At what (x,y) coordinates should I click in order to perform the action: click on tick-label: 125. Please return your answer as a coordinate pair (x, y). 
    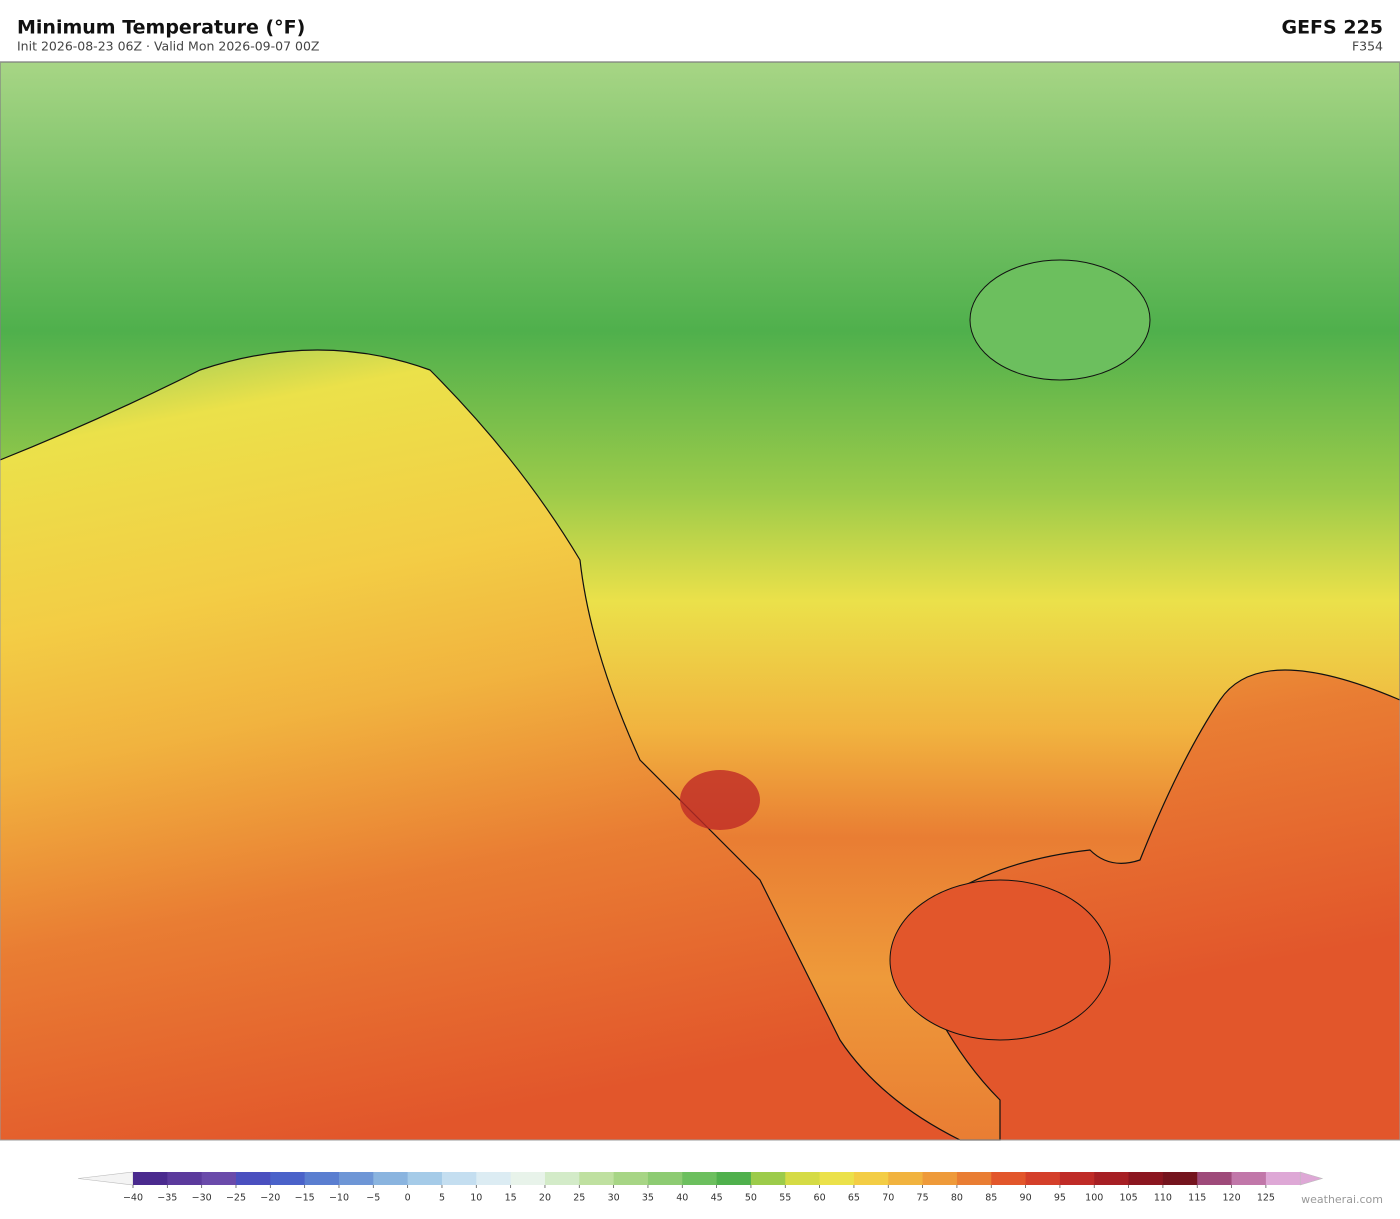
    Looking at the image, I should click on (1266, 1198).